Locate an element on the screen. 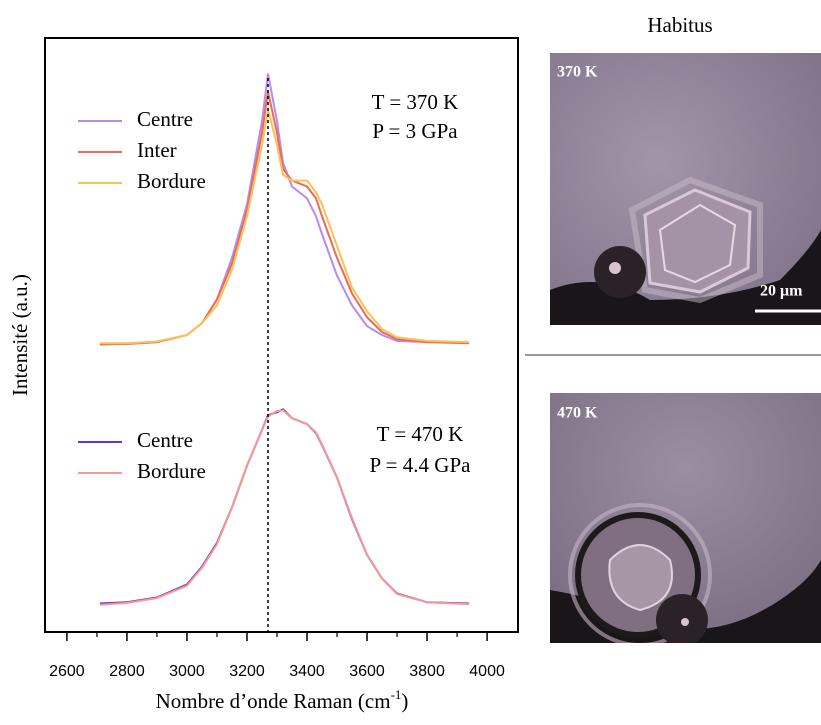  annotation: P = 4.4 GPa is located at coordinates (421, 465).